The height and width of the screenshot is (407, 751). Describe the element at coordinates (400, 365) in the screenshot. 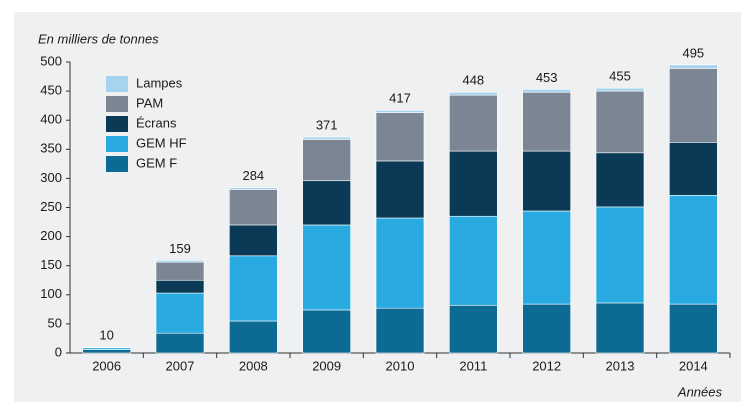

I see `x-tick-label: 2010` at that location.